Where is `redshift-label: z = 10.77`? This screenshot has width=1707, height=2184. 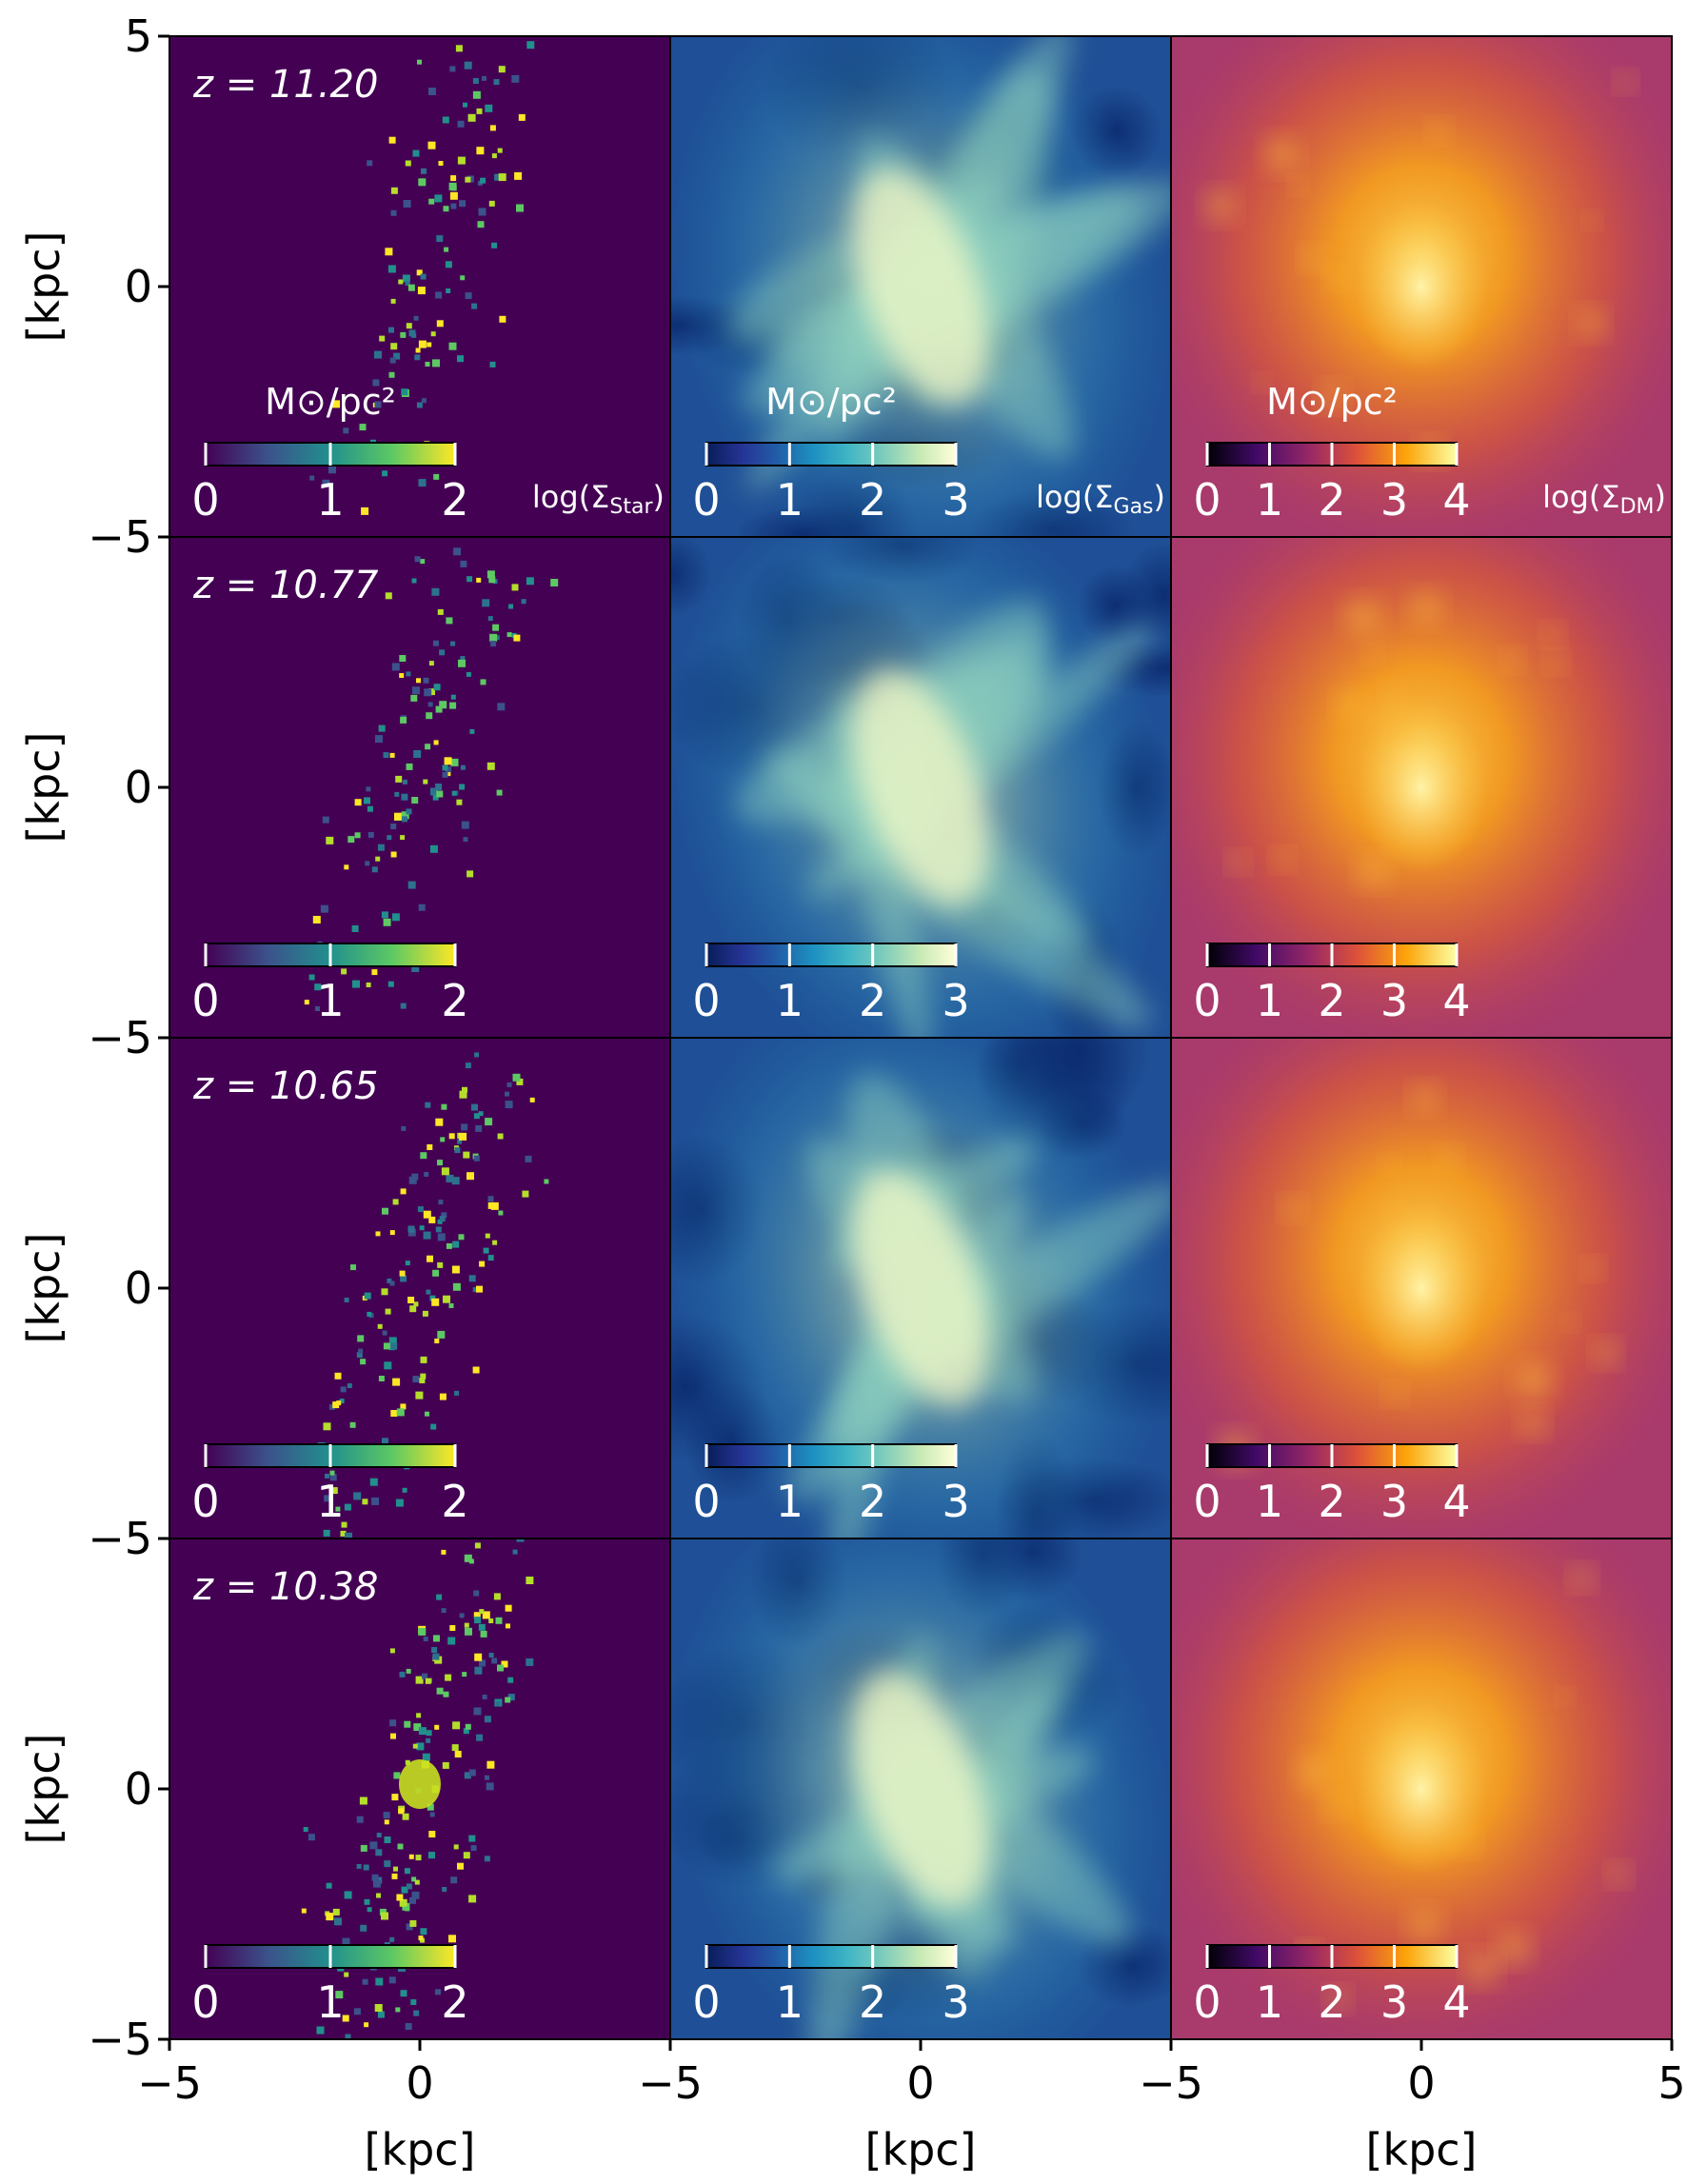 redshift-label: z = 10.77 is located at coordinates (286, 585).